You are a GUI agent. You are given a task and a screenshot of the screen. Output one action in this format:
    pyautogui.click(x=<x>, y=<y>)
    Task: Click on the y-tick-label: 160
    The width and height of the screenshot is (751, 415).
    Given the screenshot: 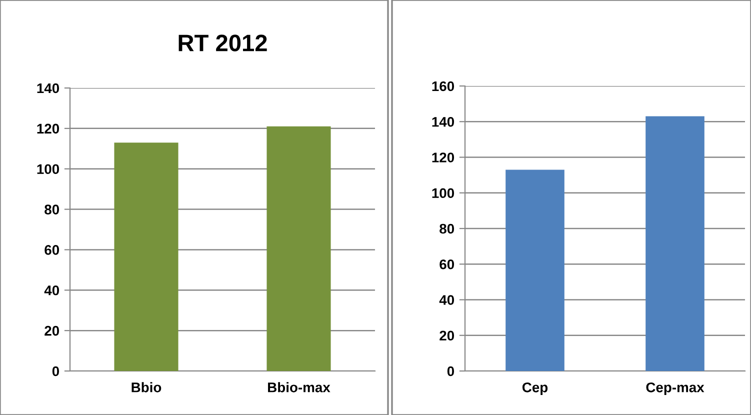 What is the action you would take?
    pyautogui.click(x=443, y=86)
    